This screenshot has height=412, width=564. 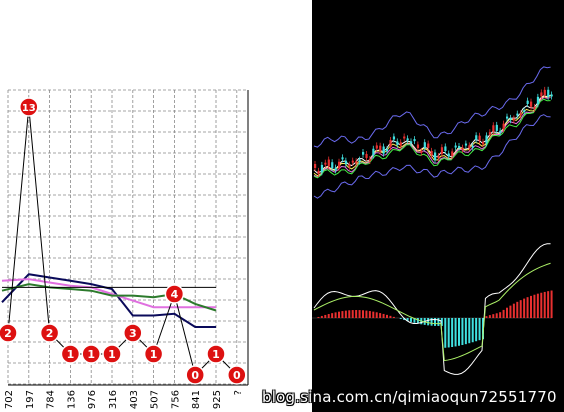 What do you see at coordinates (432, 138) in the screenshot?
I see `moving-average-line` at bounding box center [432, 138].